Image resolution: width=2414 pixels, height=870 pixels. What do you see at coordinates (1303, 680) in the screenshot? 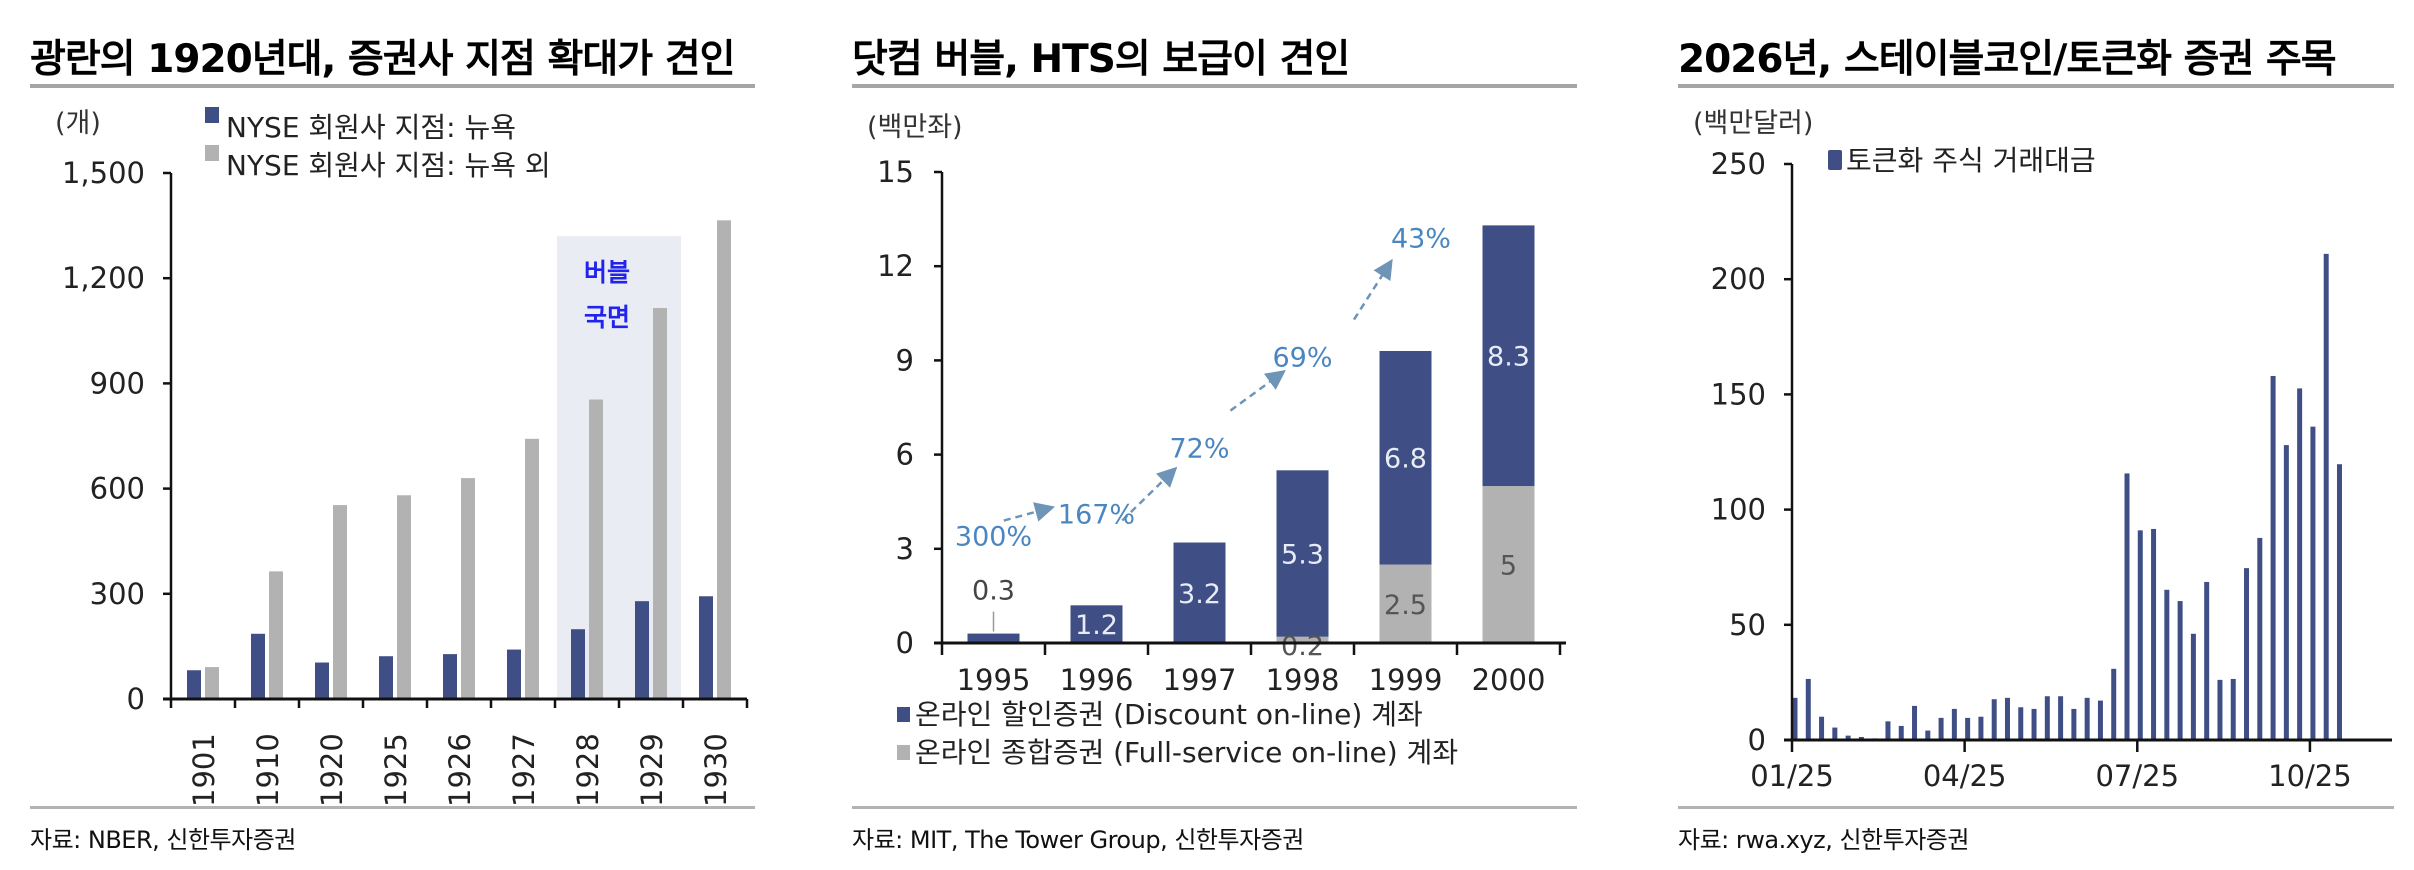
I see `x-tick-label: 1998` at bounding box center [1303, 680].